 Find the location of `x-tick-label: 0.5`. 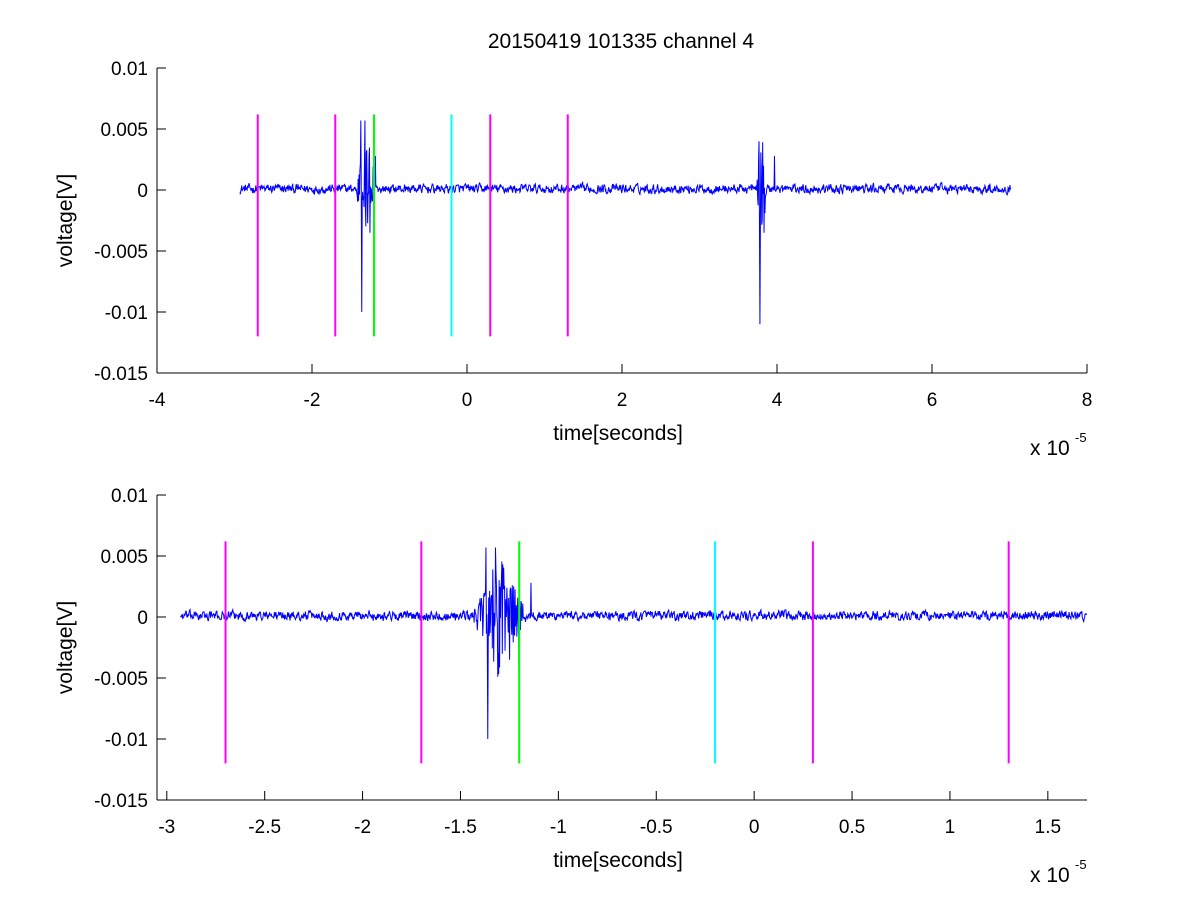

x-tick-label: 0.5 is located at coordinates (852, 827).